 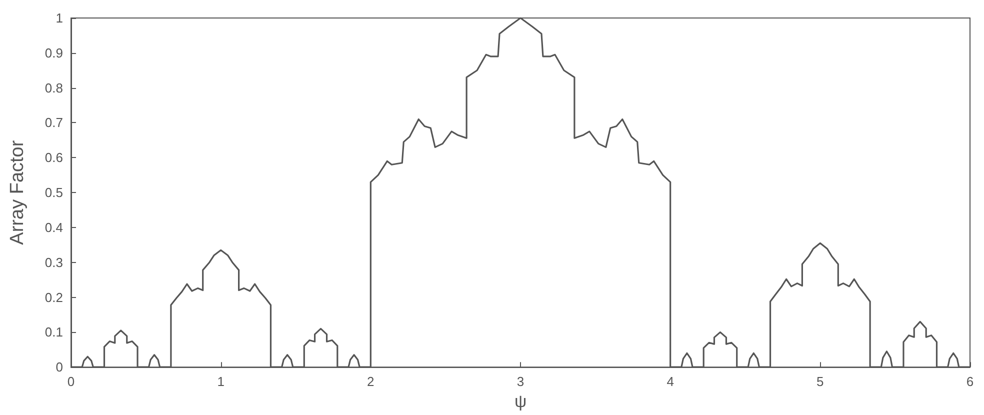 I want to click on x-axis-title: ψ, so click(x=520, y=401).